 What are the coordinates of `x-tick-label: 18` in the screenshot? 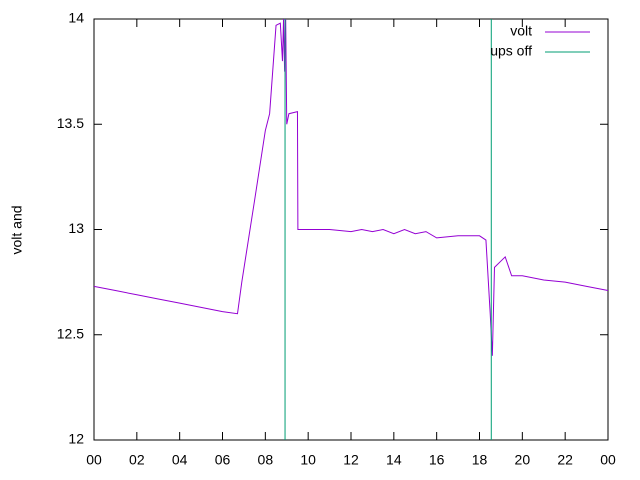 It's located at (480, 460).